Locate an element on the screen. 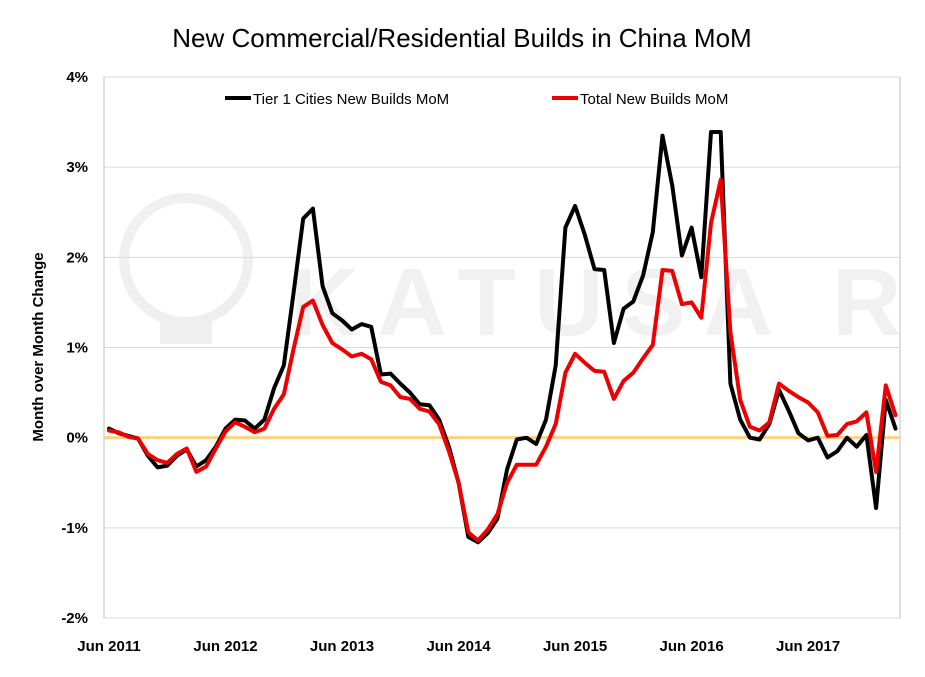  y-axis-label: Month over Month Change is located at coordinates (38, 346).